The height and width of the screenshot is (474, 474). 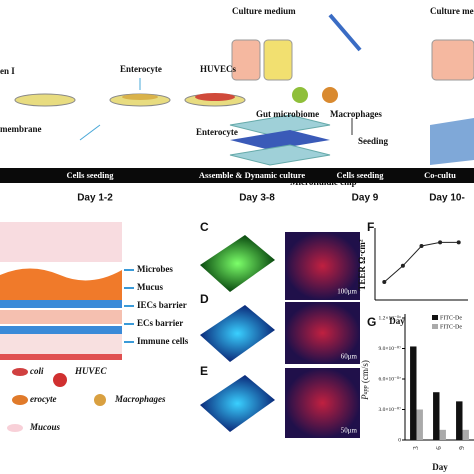 What do you see at coordinates (95, 198) in the screenshot?
I see `day: Day 1-2` at bounding box center [95, 198].